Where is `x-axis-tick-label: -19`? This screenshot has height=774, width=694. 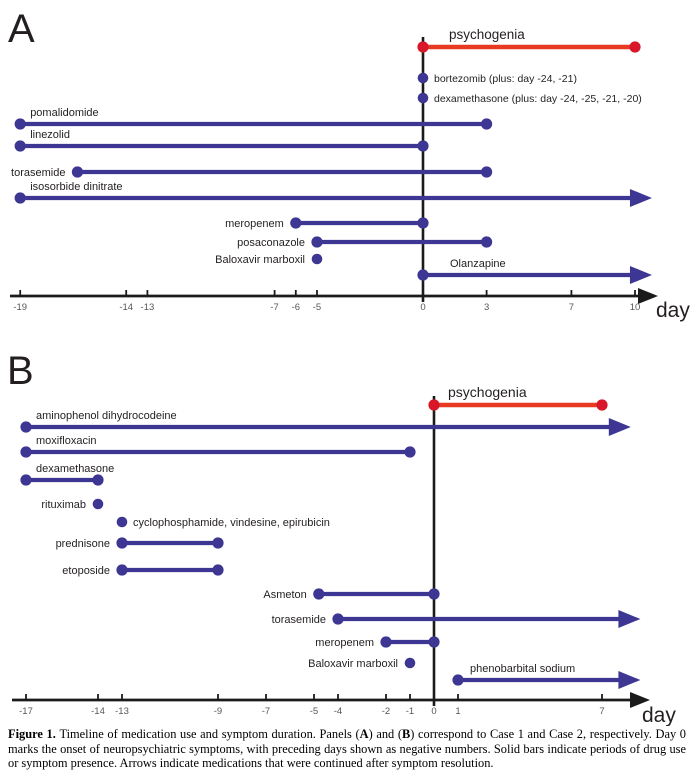 x-axis-tick-label: -19 is located at coordinates (20, 307).